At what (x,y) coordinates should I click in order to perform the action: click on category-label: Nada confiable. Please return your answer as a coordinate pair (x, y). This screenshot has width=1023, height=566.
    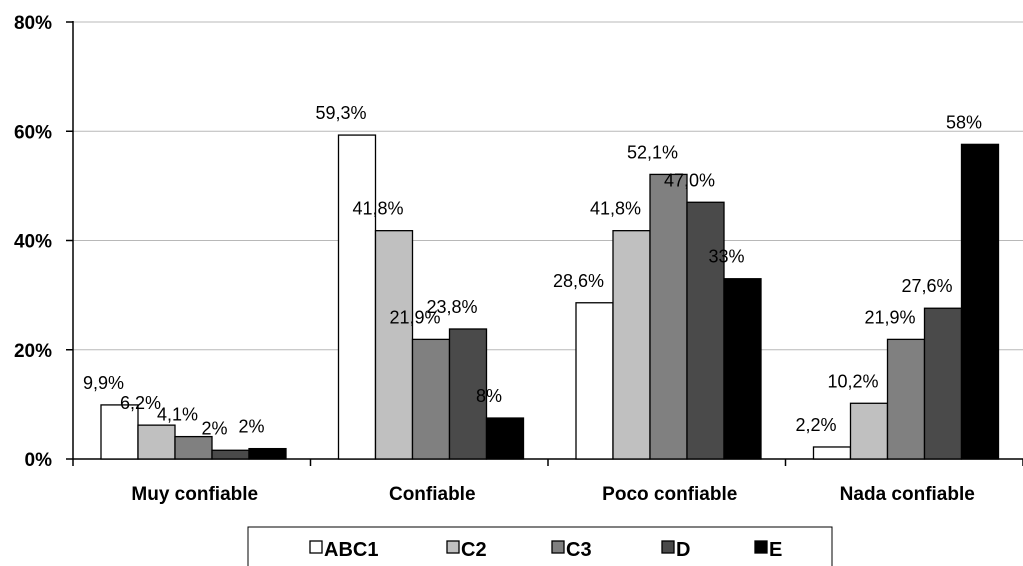
    Looking at the image, I should click on (907, 494).